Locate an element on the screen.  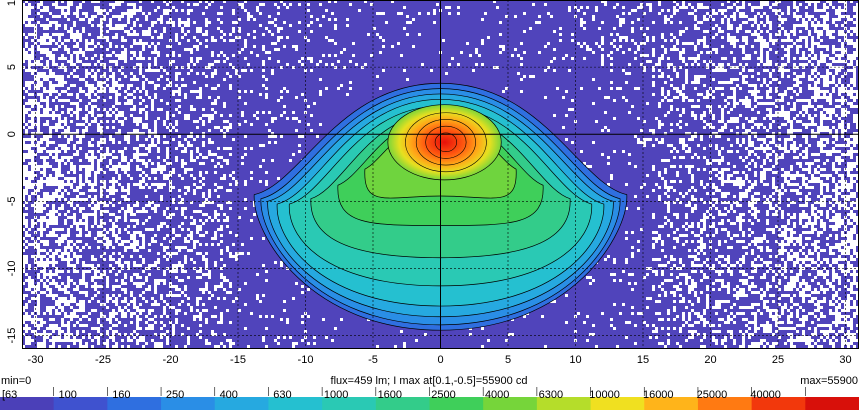
y-tick-label: -15 is located at coordinates (12, 336).